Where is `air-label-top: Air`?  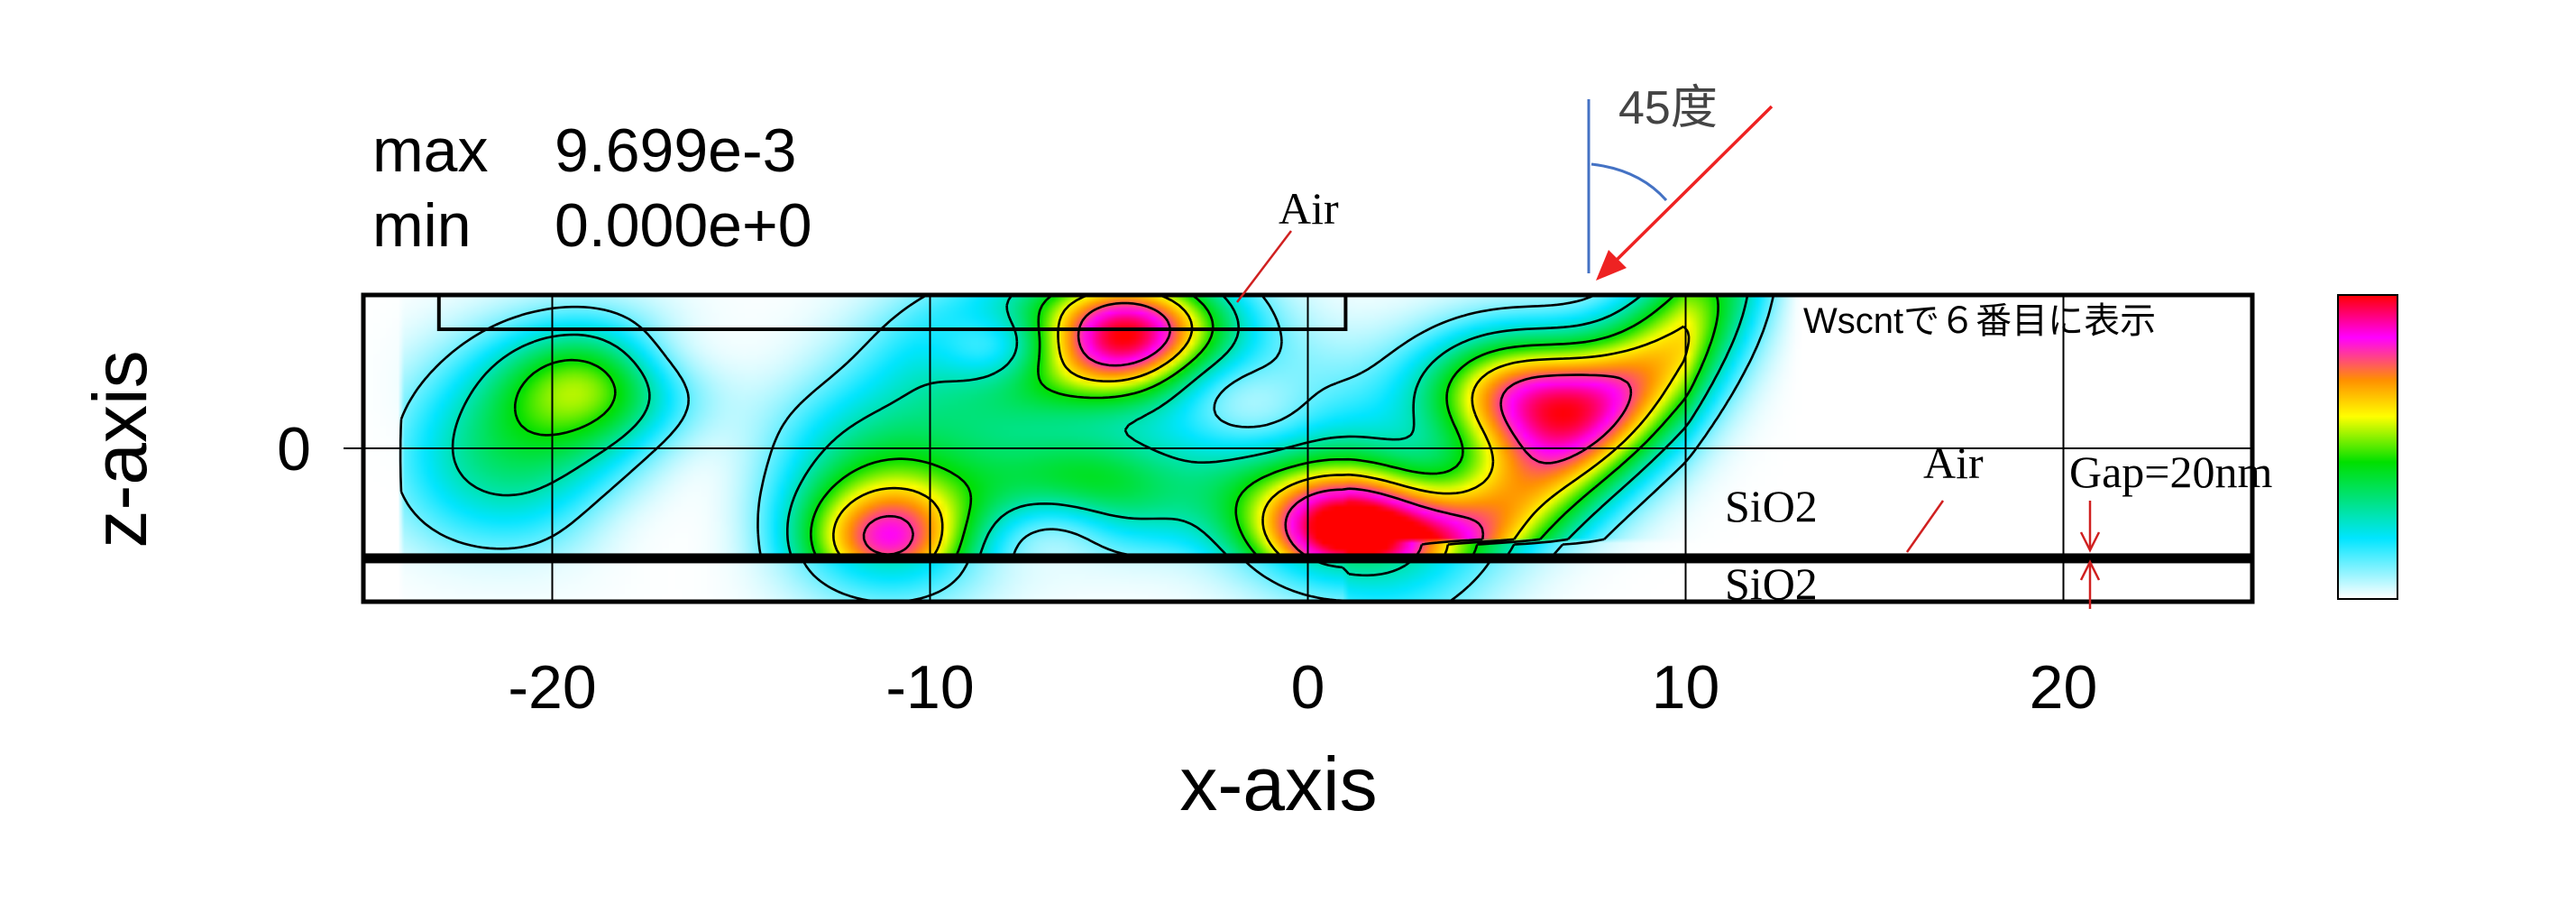 air-label-top: Air is located at coordinates (1309, 208).